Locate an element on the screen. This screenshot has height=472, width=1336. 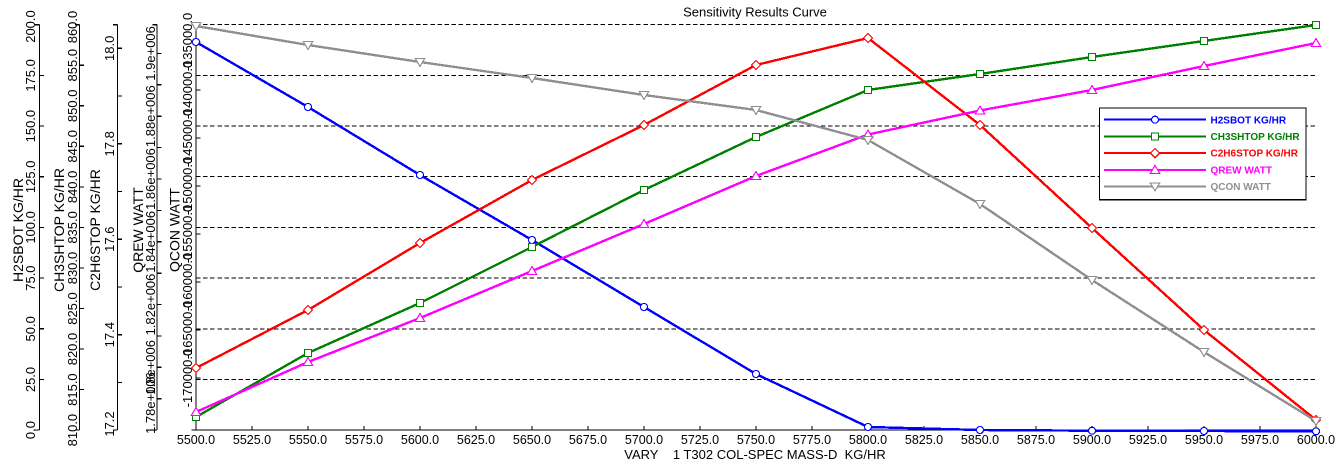
svg-text: -150000.0 is located at coordinates (187, 186).